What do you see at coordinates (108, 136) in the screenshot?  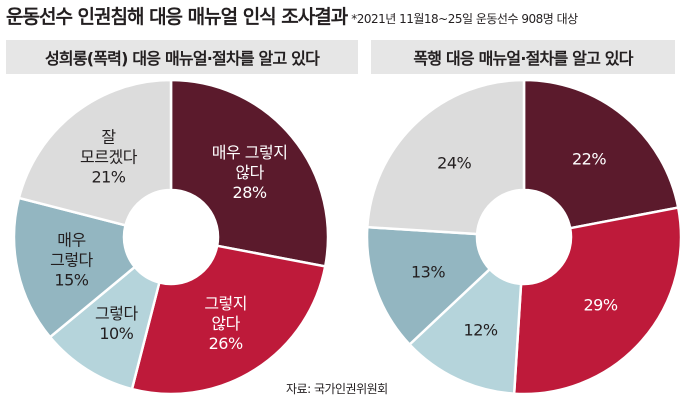 I see `chart-1-slice-5-label: 잘` at bounding box center [108, 136].